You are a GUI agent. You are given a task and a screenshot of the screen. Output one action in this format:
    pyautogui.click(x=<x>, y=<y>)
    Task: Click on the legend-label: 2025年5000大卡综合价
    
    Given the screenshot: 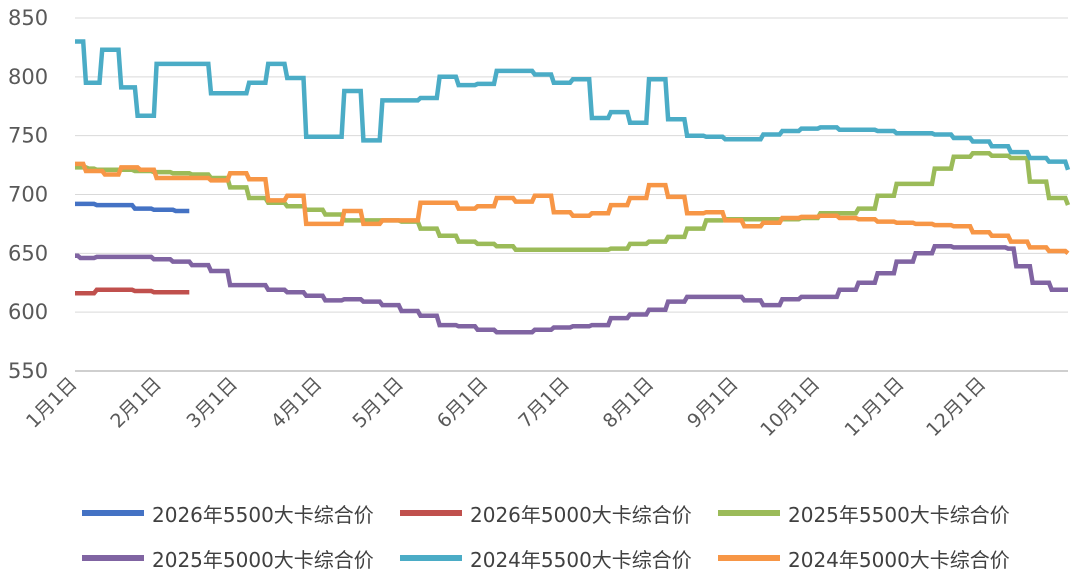 What is the action you would take?
    pyautogui.click(x=263, y=559)
    